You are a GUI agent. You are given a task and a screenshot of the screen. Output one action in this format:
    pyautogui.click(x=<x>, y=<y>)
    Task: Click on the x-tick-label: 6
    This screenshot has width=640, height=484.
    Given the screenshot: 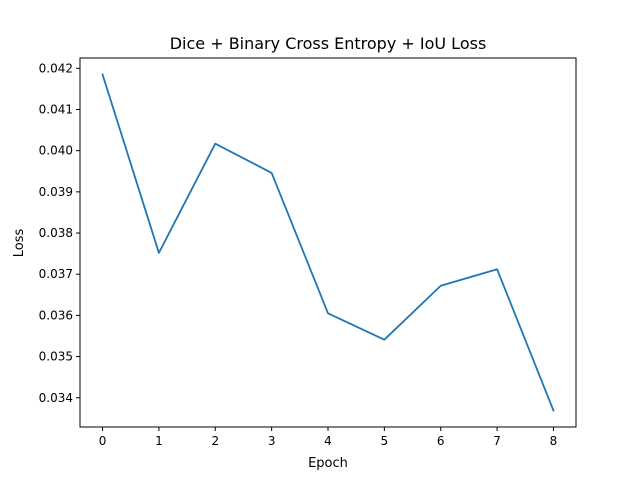 What is the action you would take?
    pyautogui.click(x=441, y=441)
    